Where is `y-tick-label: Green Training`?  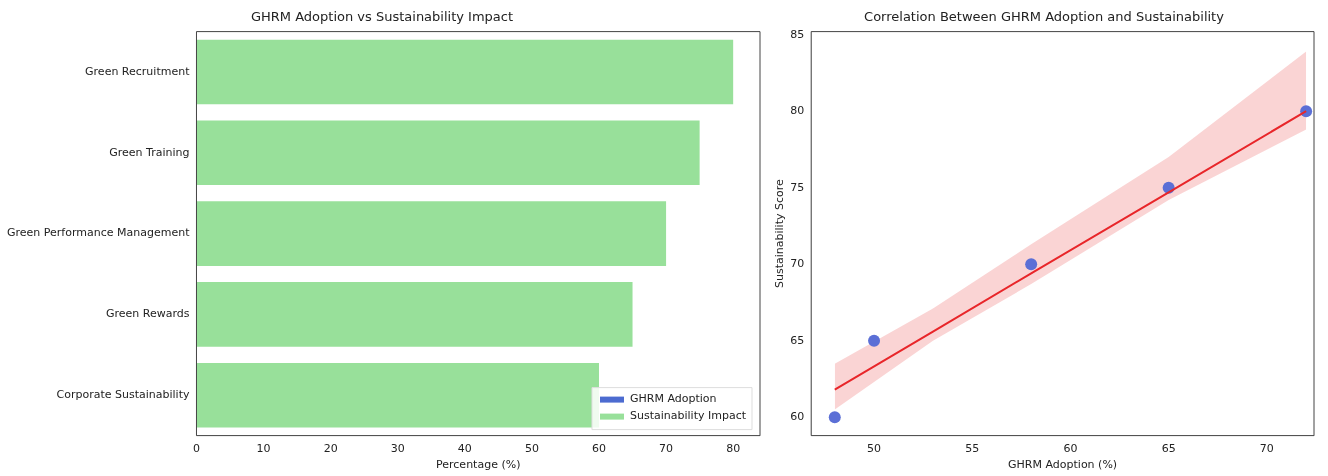
y-tick-label: Green Training is located at coordinates (149, 152).